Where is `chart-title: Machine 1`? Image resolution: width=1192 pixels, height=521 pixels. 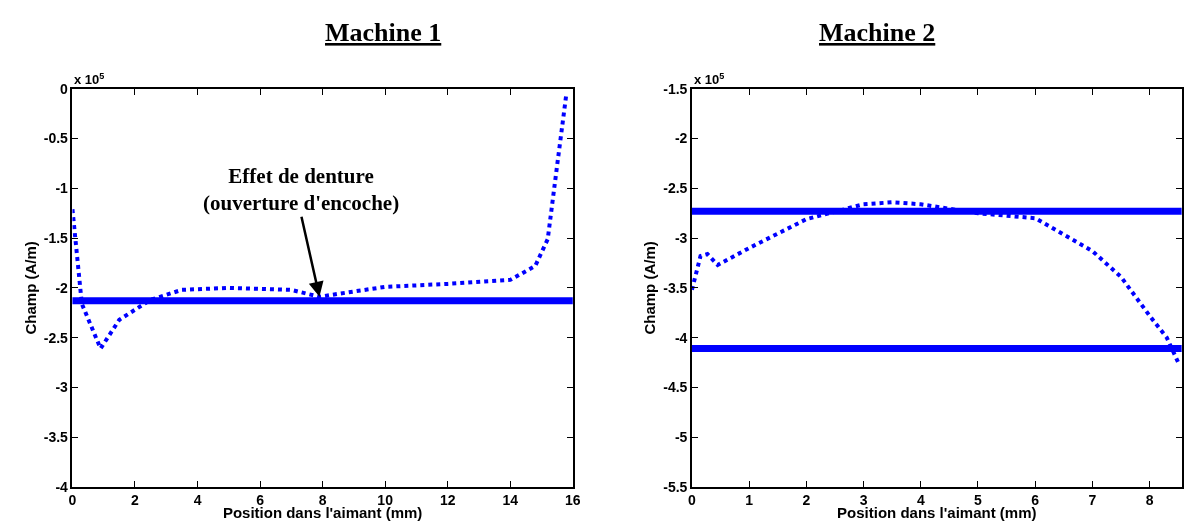
chart-title: Machine 1 is located at coordinates (383, 32).